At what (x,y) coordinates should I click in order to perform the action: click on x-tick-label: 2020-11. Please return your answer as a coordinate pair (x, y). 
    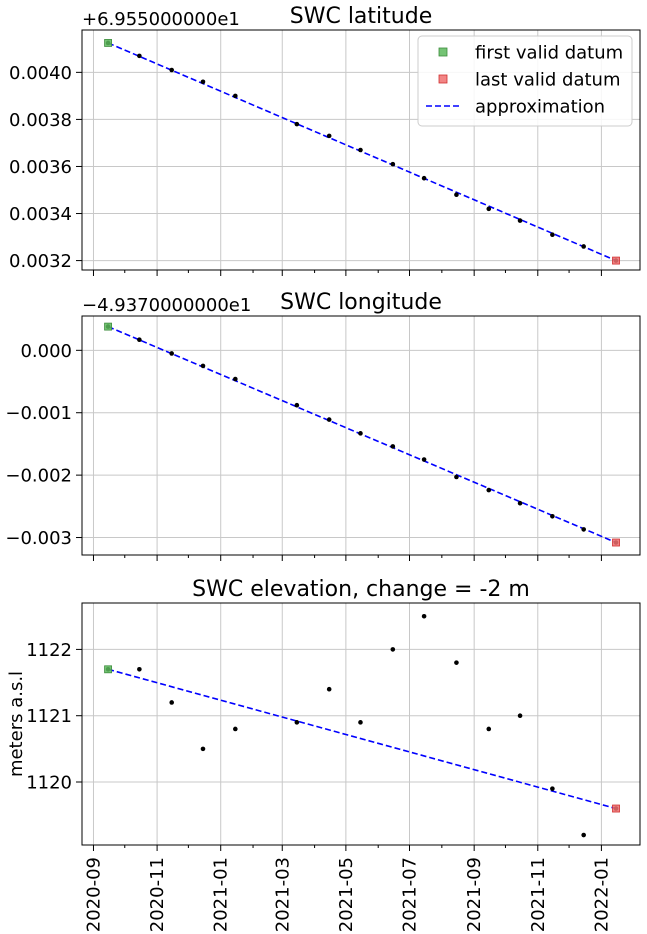
    Looking at the image, I should click on (157, 894).